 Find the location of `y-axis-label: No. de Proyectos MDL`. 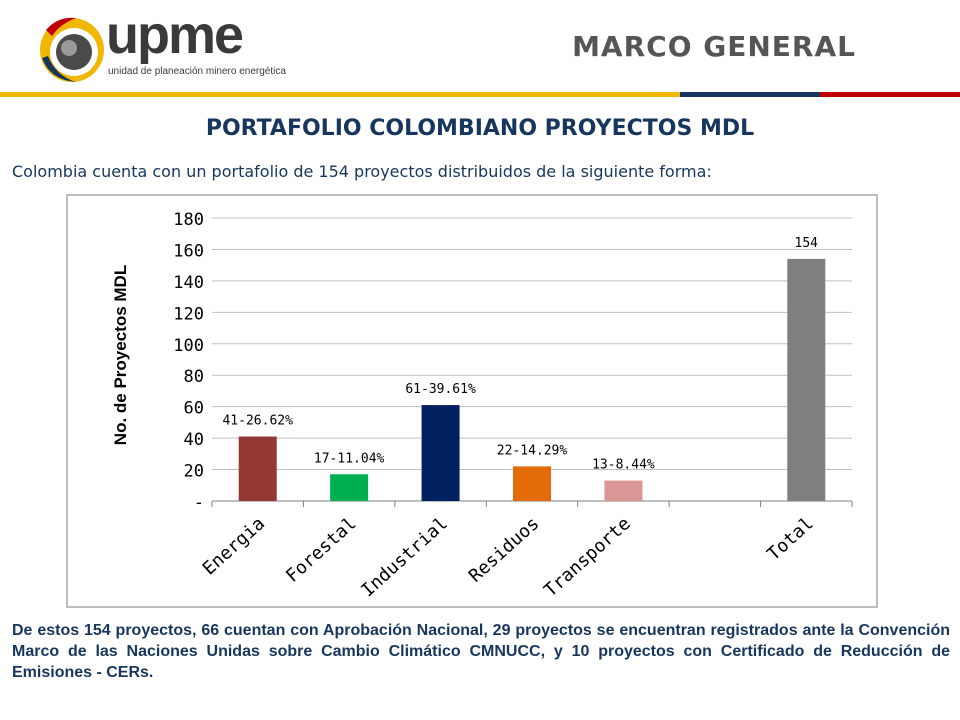

y-axis-label: No. de Proyectos MDL is located at coordinates (120, 355).